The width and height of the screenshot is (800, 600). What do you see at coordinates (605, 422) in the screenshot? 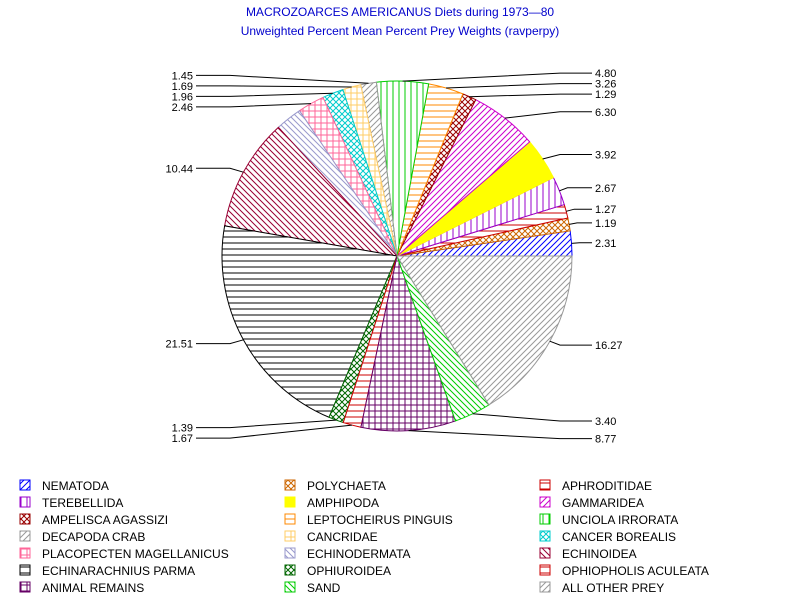
I see `slice-label-sand: 3.40` at bounding box center [605, 422].